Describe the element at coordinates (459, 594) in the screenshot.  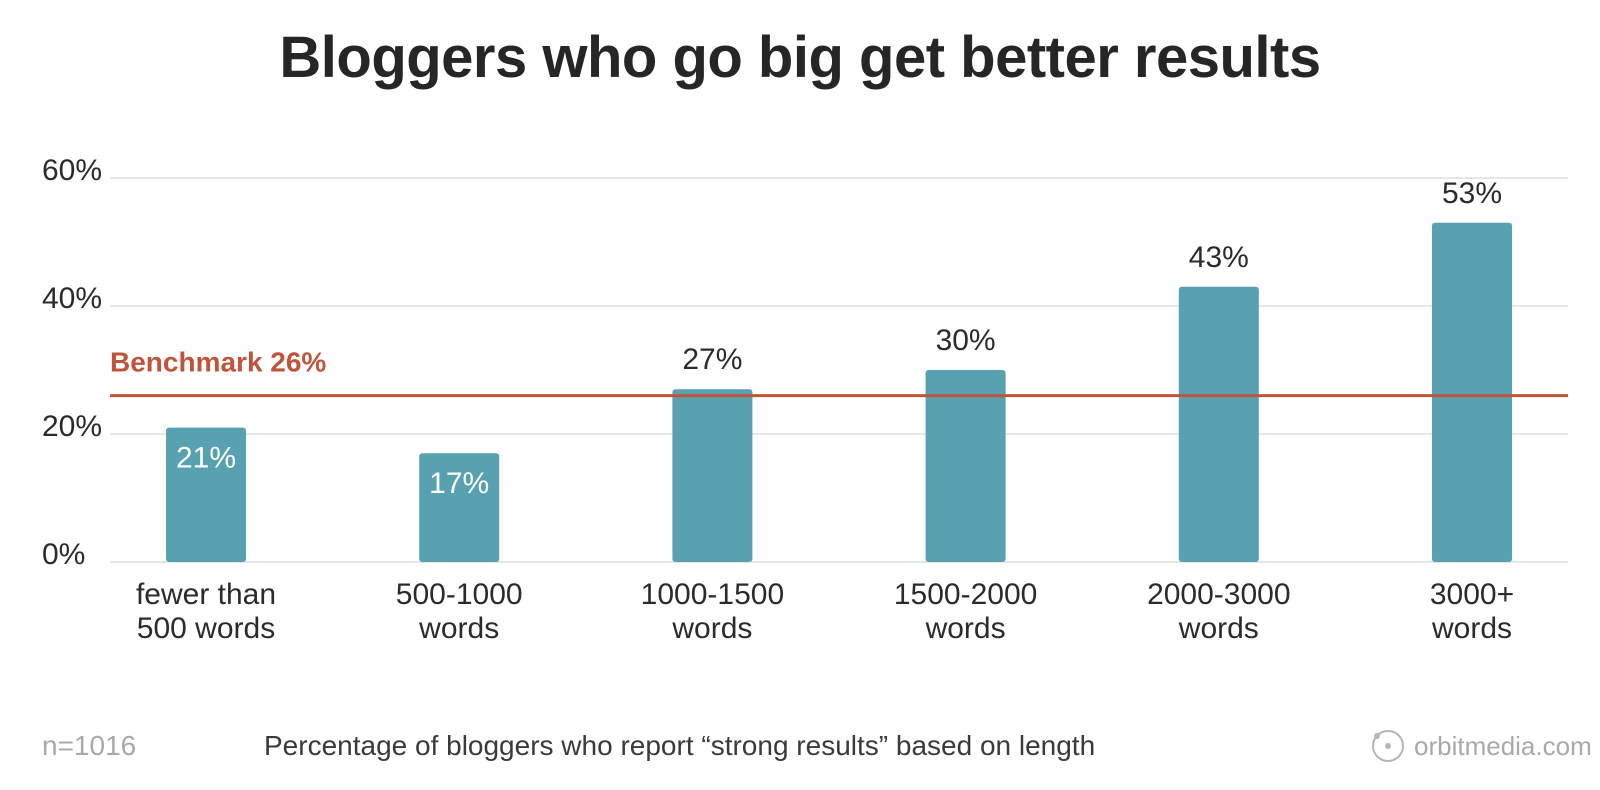
I see `x-tick-label: 500-1000` at that location.